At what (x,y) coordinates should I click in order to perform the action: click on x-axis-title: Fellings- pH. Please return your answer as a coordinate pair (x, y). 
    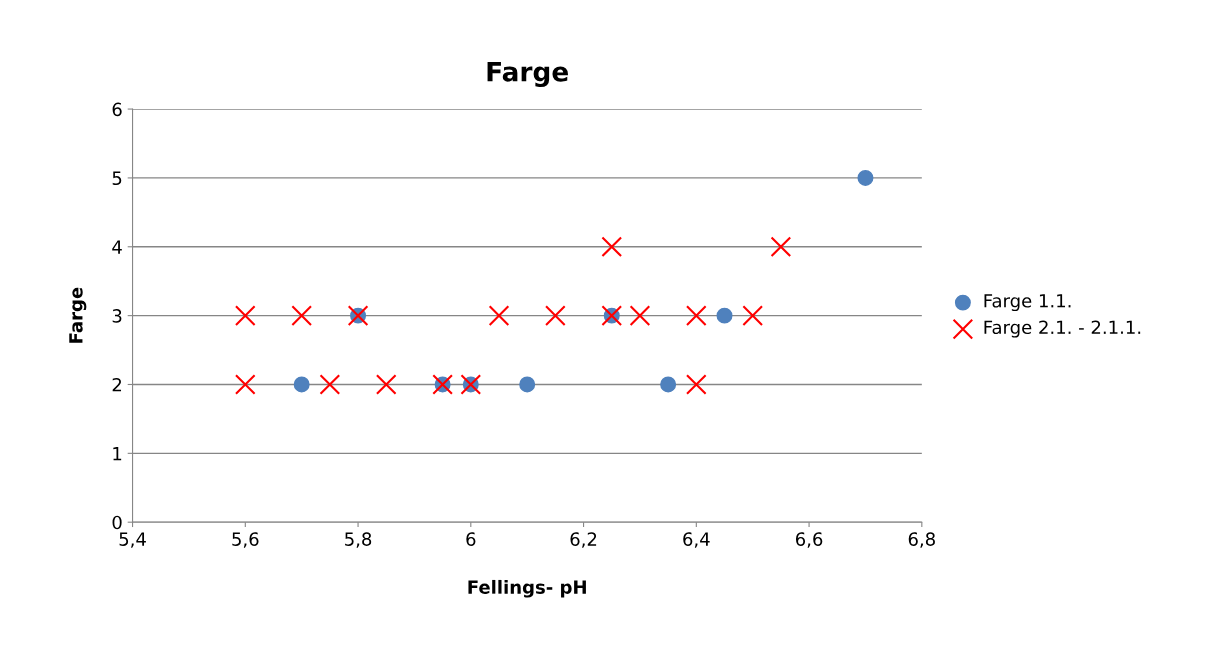
    Looking at the image, I should click on (527, 588).